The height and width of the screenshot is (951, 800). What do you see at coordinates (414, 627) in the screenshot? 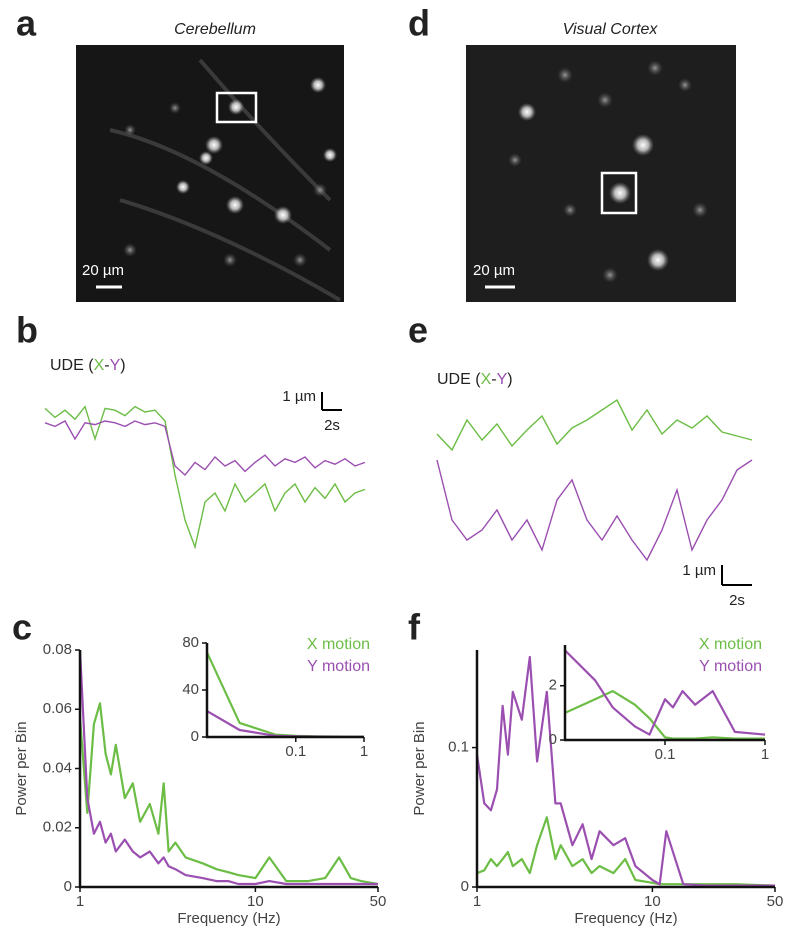
I see `panel-label: f` at bounding box center [414, 627].